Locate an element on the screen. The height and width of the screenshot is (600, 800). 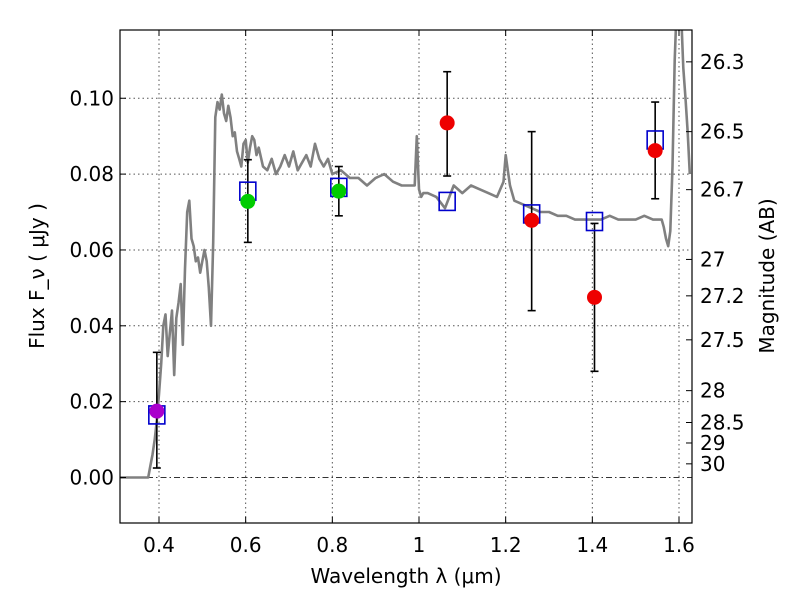
x-tick-label: 1.6 is located at coordinates (679, 545).